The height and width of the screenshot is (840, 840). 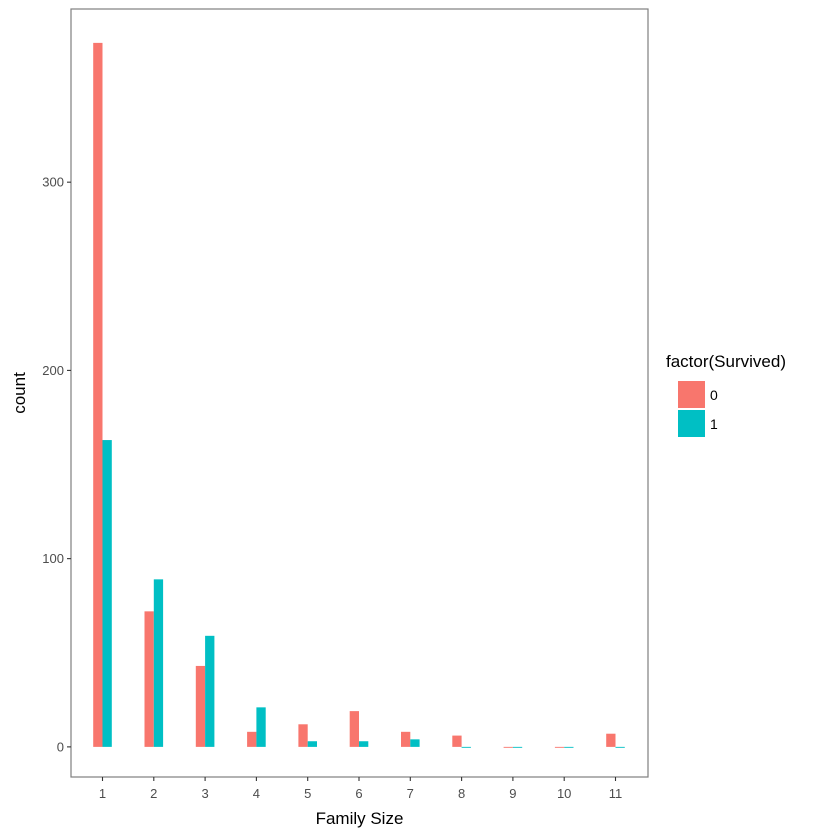 I want to click on x-tick-label: 10, so click(x=564, y=793).